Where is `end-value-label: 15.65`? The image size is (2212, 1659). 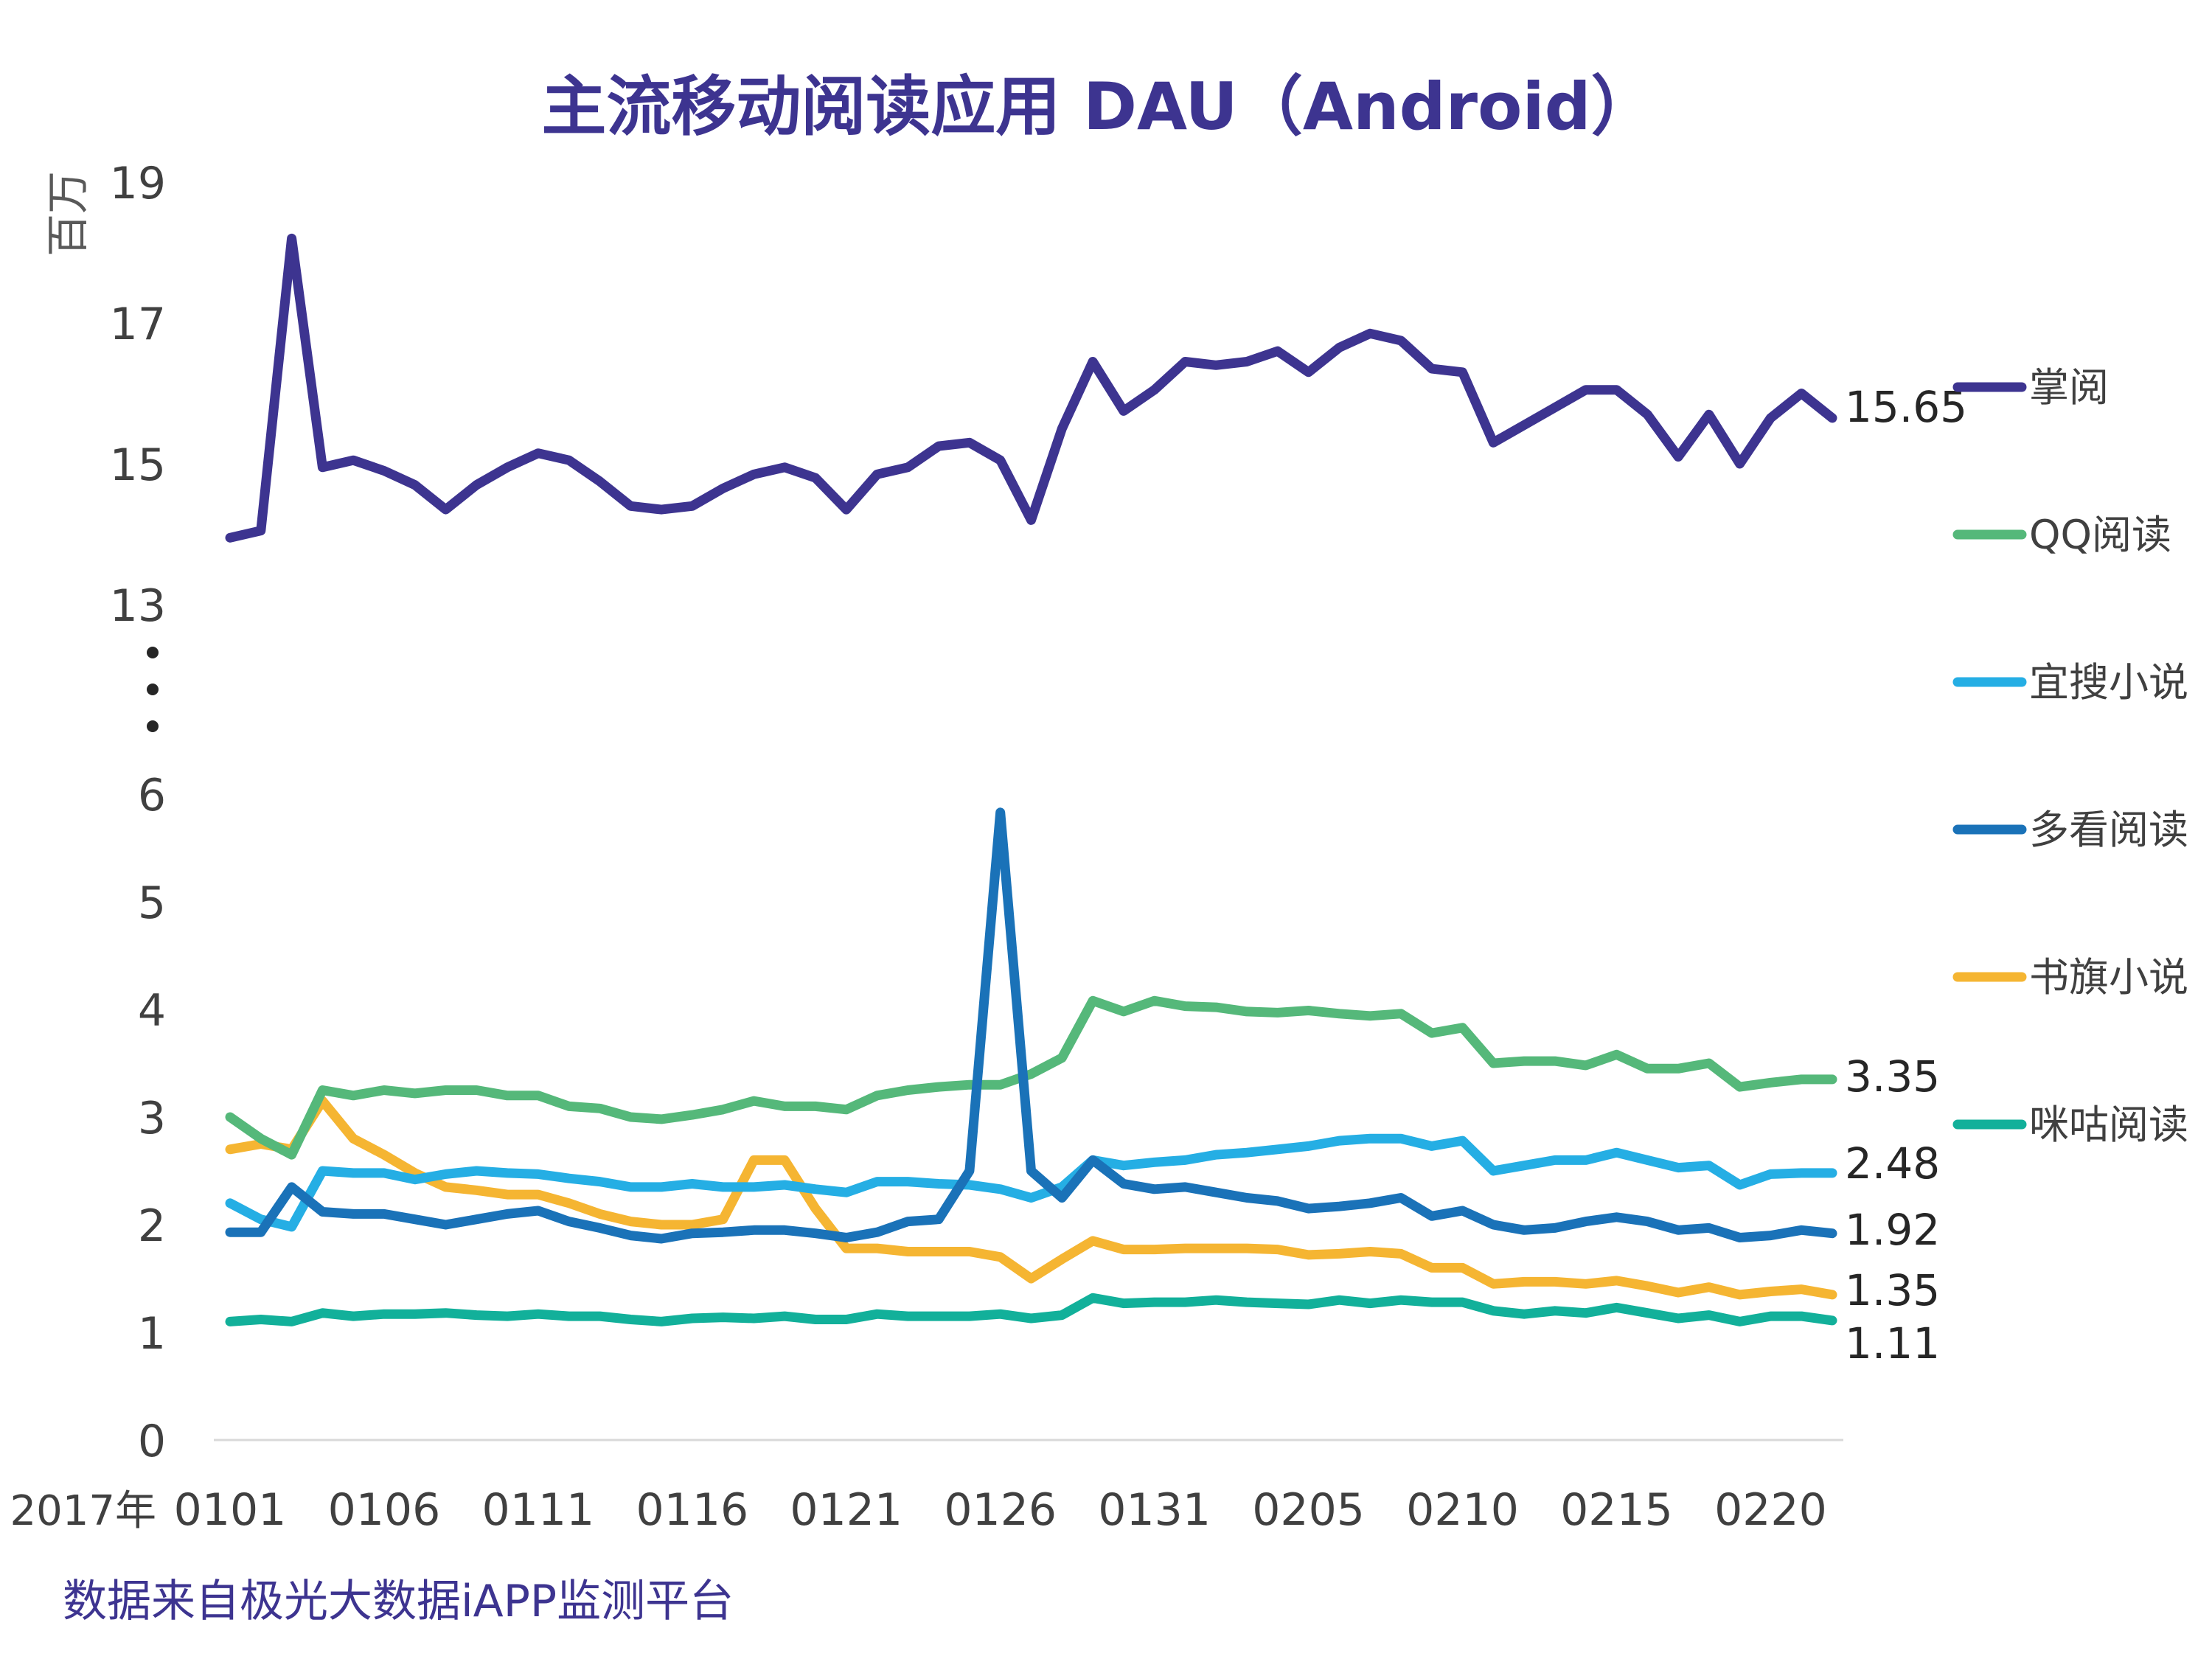 end-value-label: 15.65 is located at coordinates (1906, 407).